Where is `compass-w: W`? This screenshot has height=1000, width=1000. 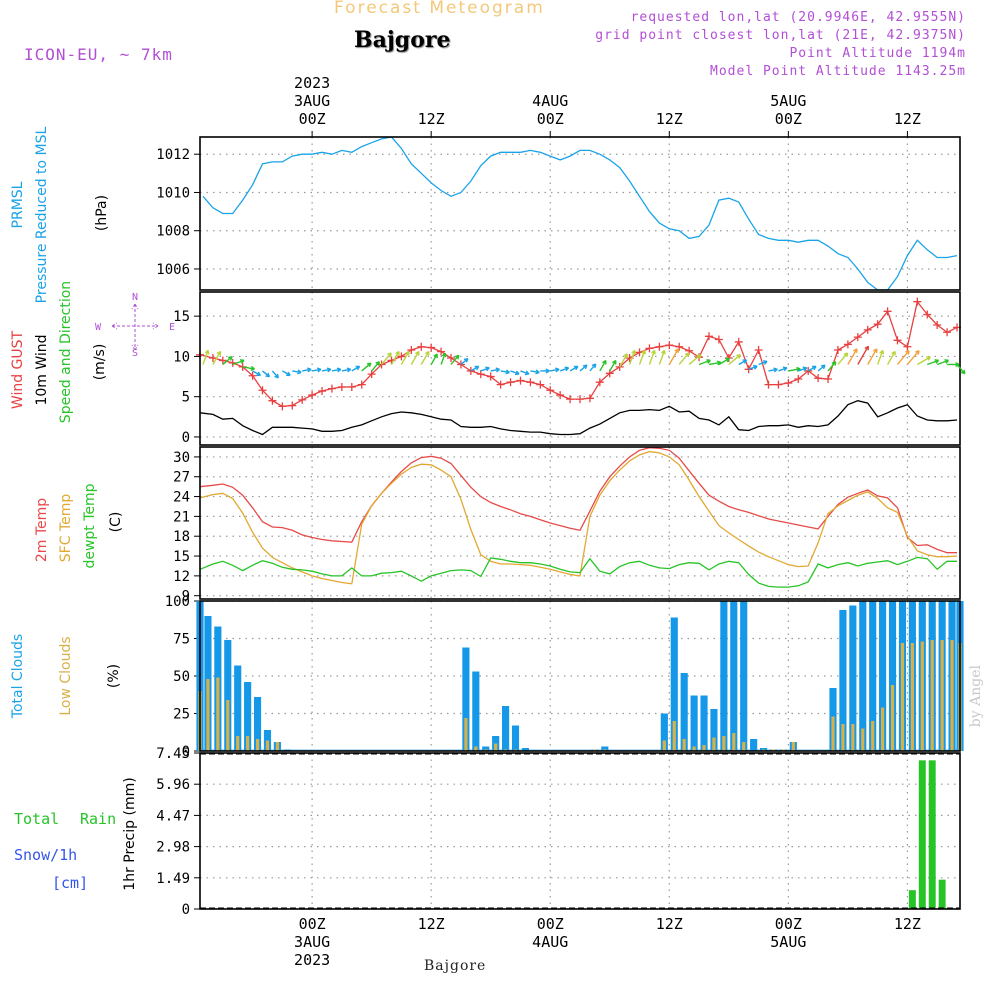
compass-w: W is located at coordinates (98, 327).